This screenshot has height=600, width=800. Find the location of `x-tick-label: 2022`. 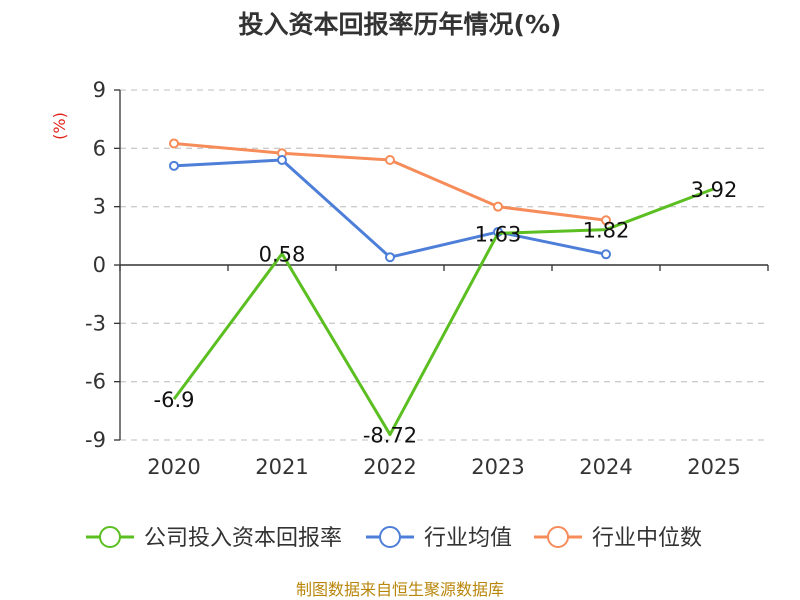

x-tick-label: 2022 is located at coordinates (389, 467).